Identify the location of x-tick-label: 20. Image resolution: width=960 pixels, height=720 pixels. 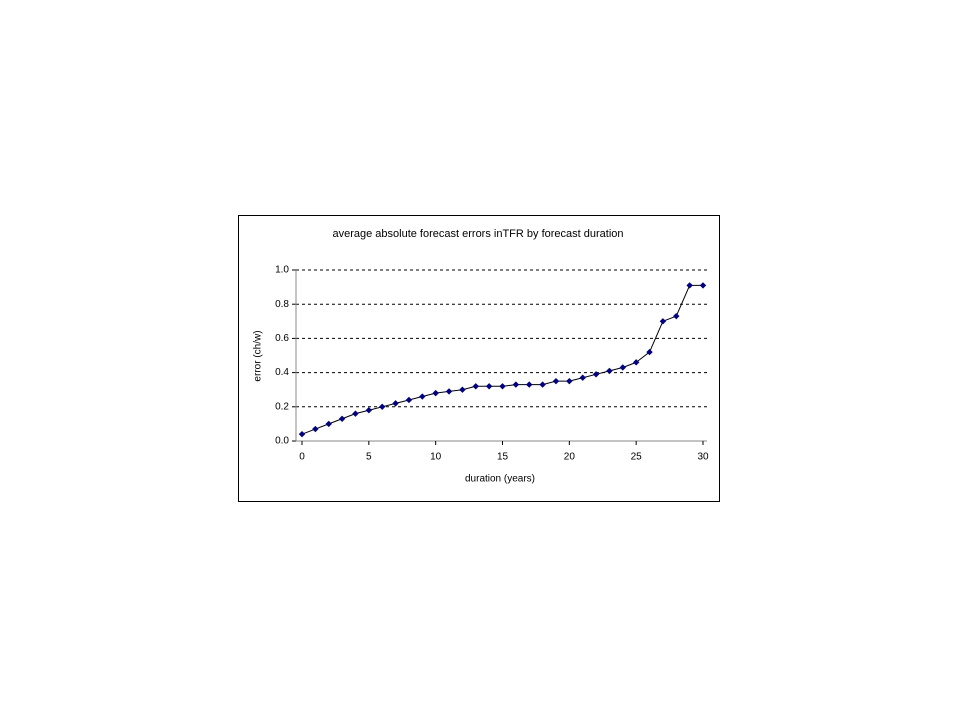
(570, 457).